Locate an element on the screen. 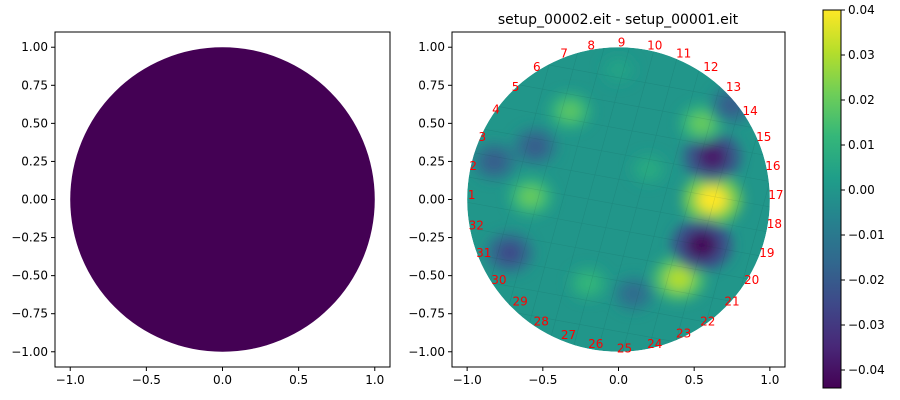 The image size is (900, 400). electrode-label: 14 is located at coordinates (750, 111).